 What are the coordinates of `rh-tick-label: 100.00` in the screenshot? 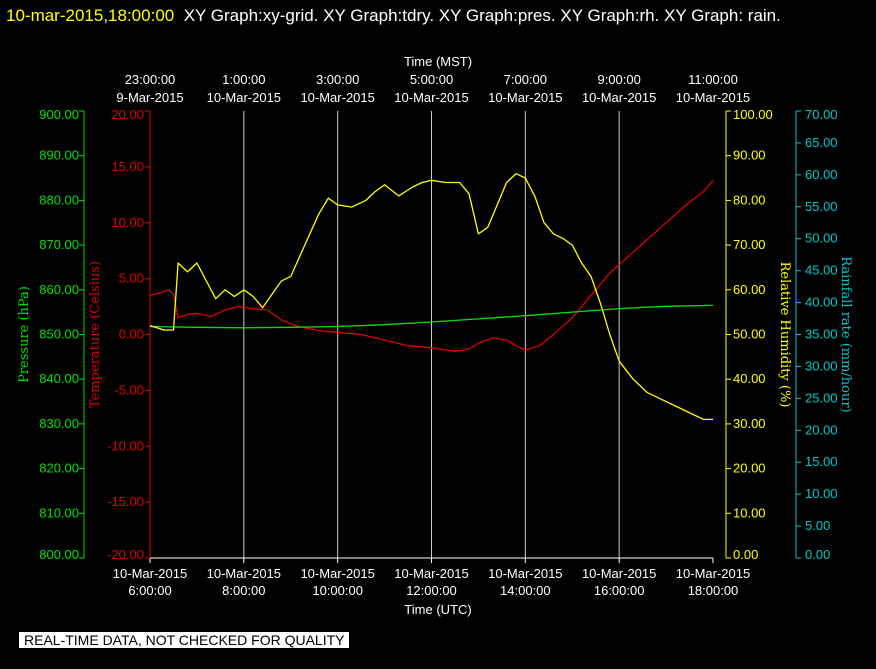 It's located at (753, 114).